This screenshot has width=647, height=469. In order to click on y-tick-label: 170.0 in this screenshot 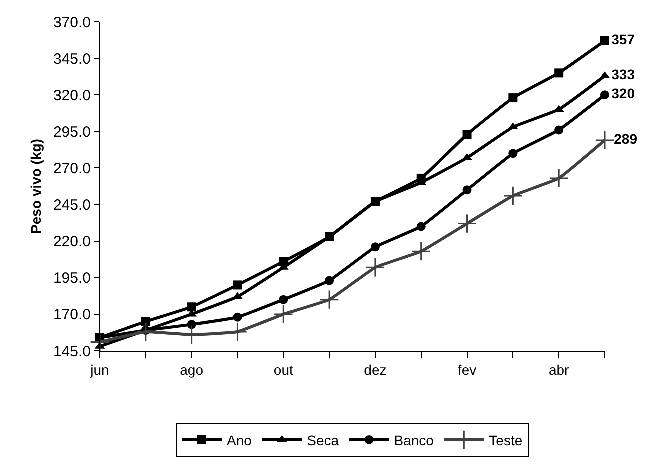, I will do `click(72, 315)`.